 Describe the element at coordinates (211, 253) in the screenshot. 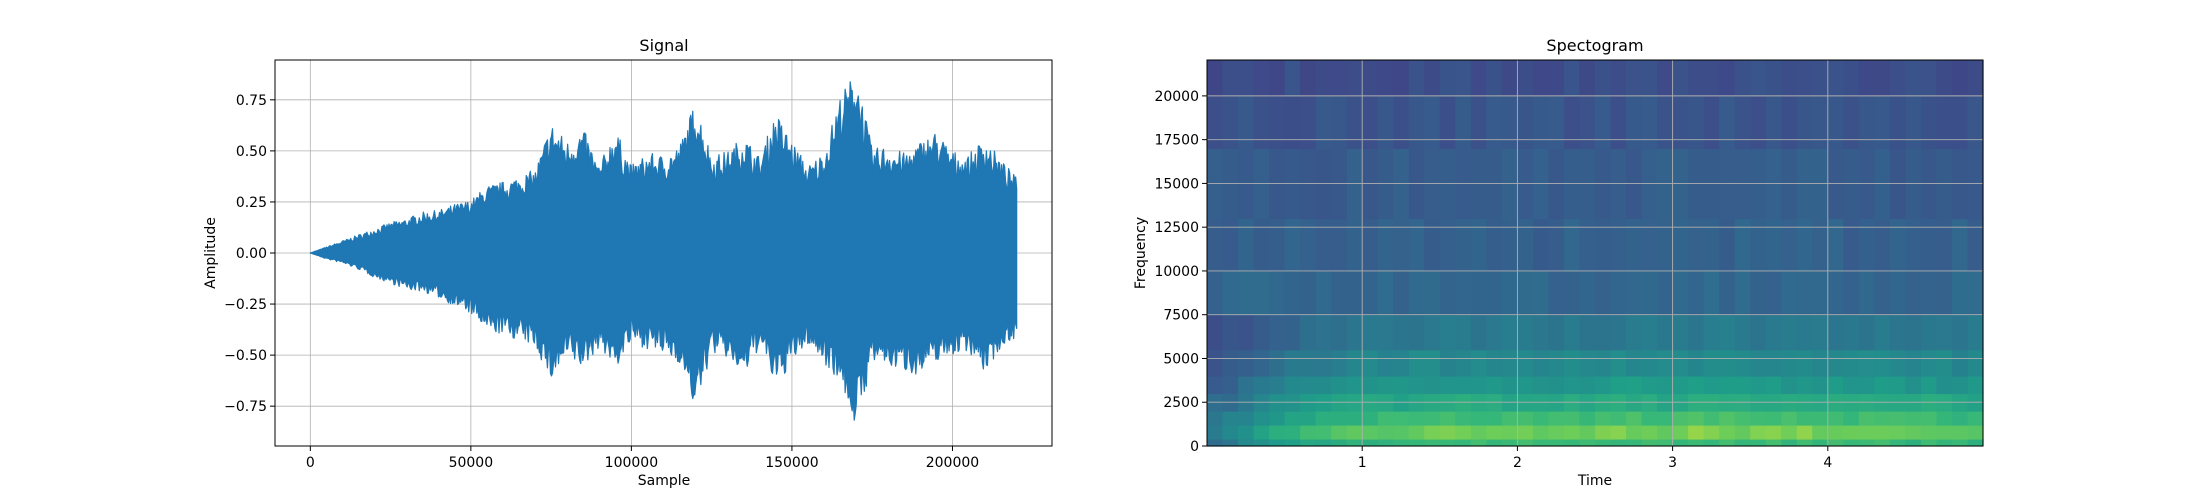

I see `signal-y-label: Amplitude` at that location.